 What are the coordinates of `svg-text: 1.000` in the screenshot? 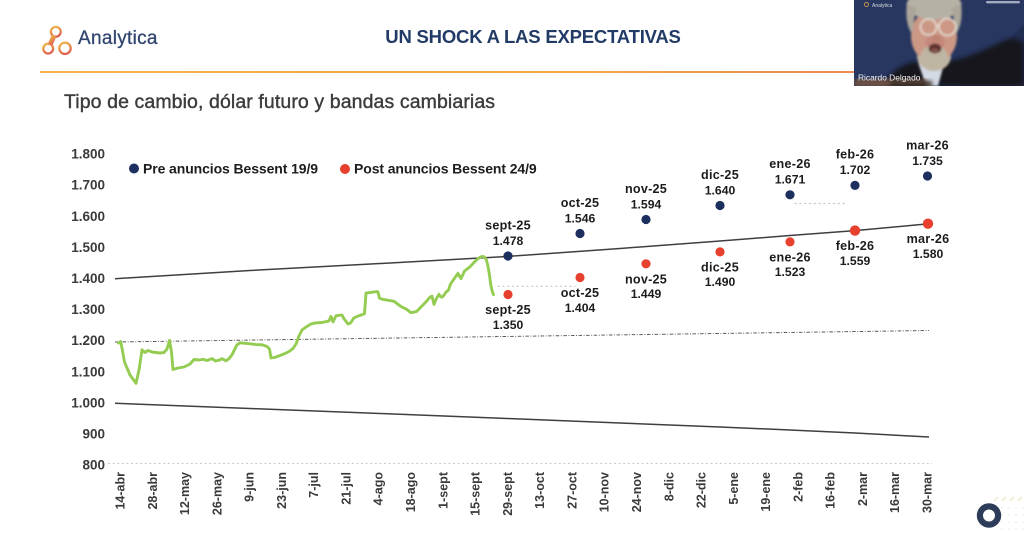 It's located at (88, 402).